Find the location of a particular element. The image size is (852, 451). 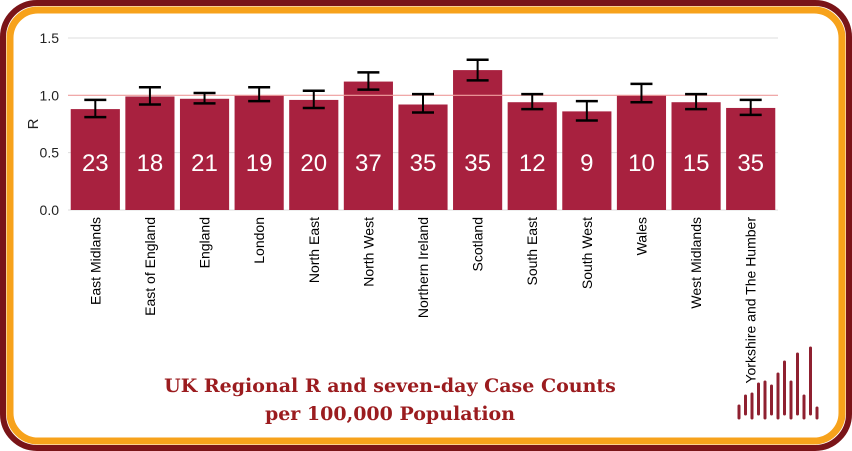

bar-value-label: 37 is located at coordinates (368, 163).